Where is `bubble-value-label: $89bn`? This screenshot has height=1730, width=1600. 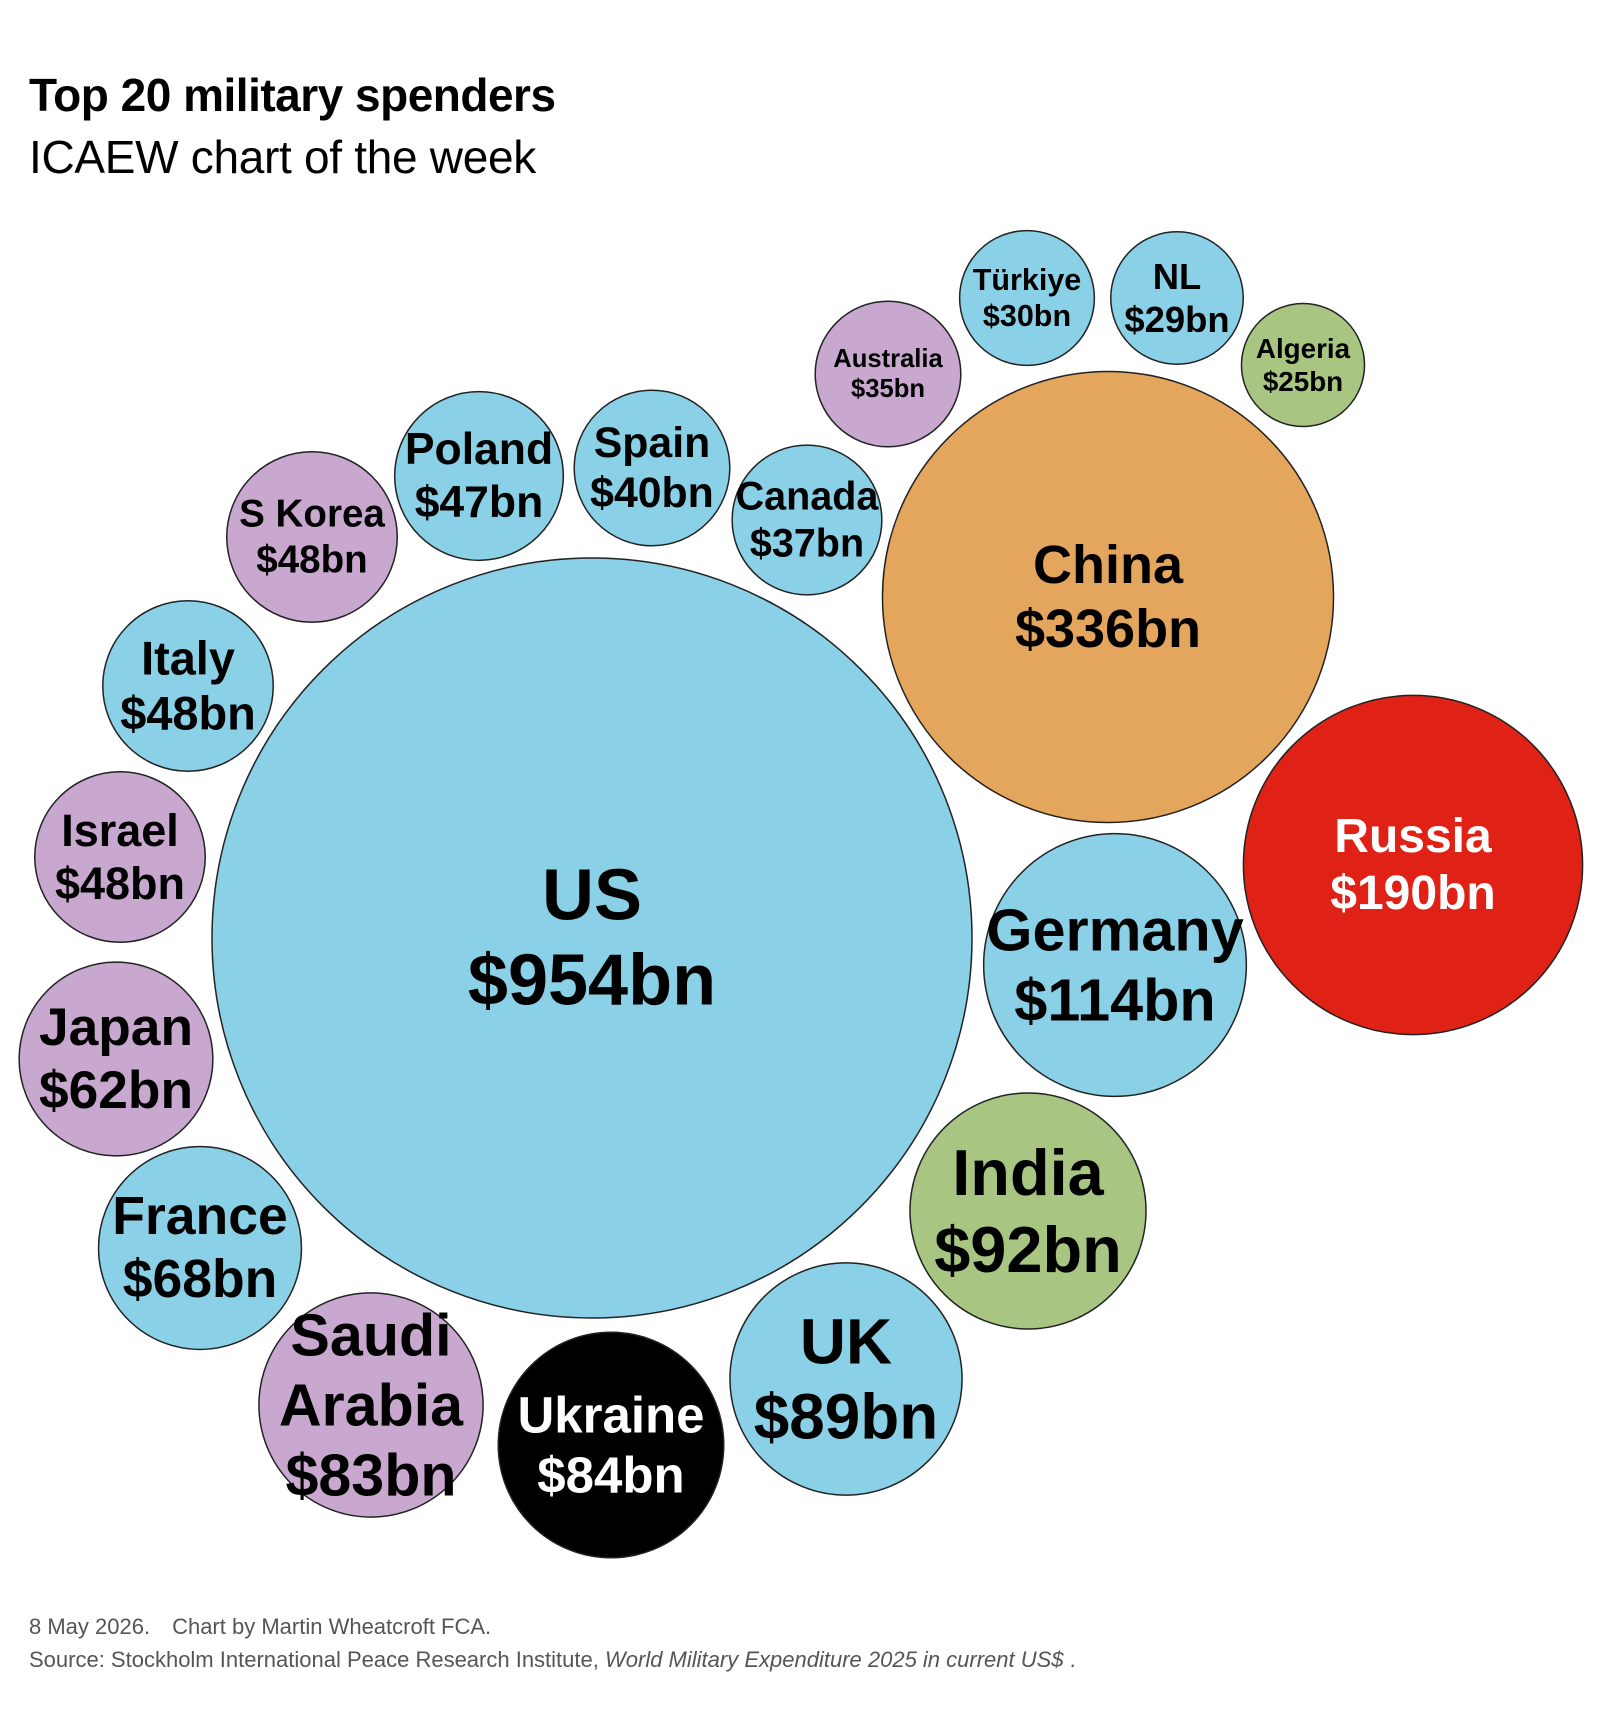
bubble-value-label: $89bn is located at coordinates (846, 1417).